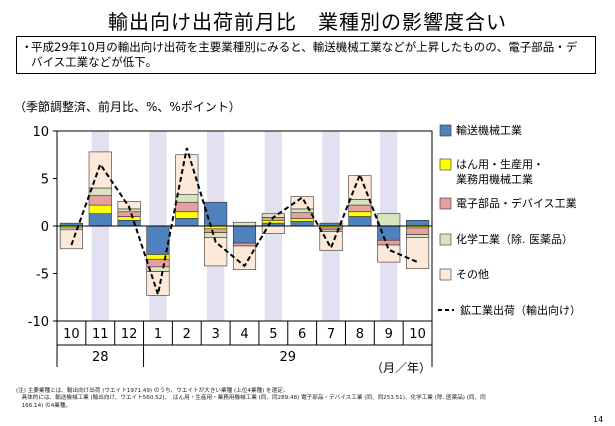  What do you see at coordinates (489, 130) in the screenshot?
I see `legend-label: 輸送機械工業` at bounding box center [489, 130].